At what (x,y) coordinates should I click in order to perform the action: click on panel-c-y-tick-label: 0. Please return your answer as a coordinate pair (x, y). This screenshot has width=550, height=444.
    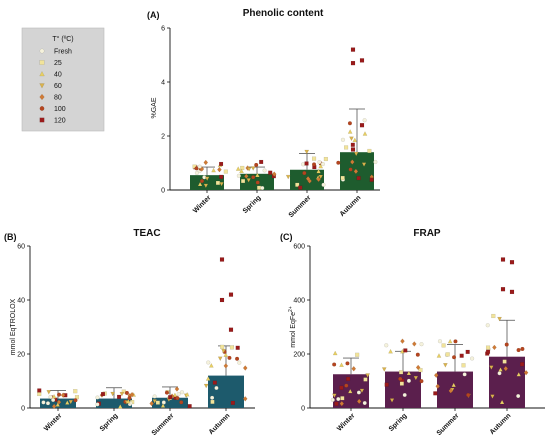
    Looking at the image, I should click on (303, 409).